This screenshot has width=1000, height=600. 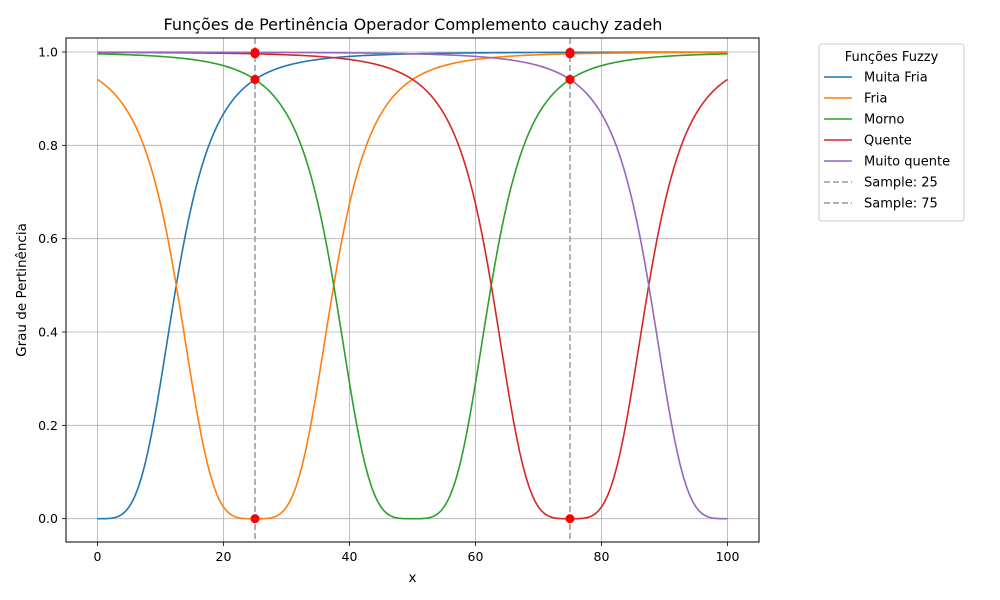 I want to click on x-tick-label: 100, so click(x=728, y=556).